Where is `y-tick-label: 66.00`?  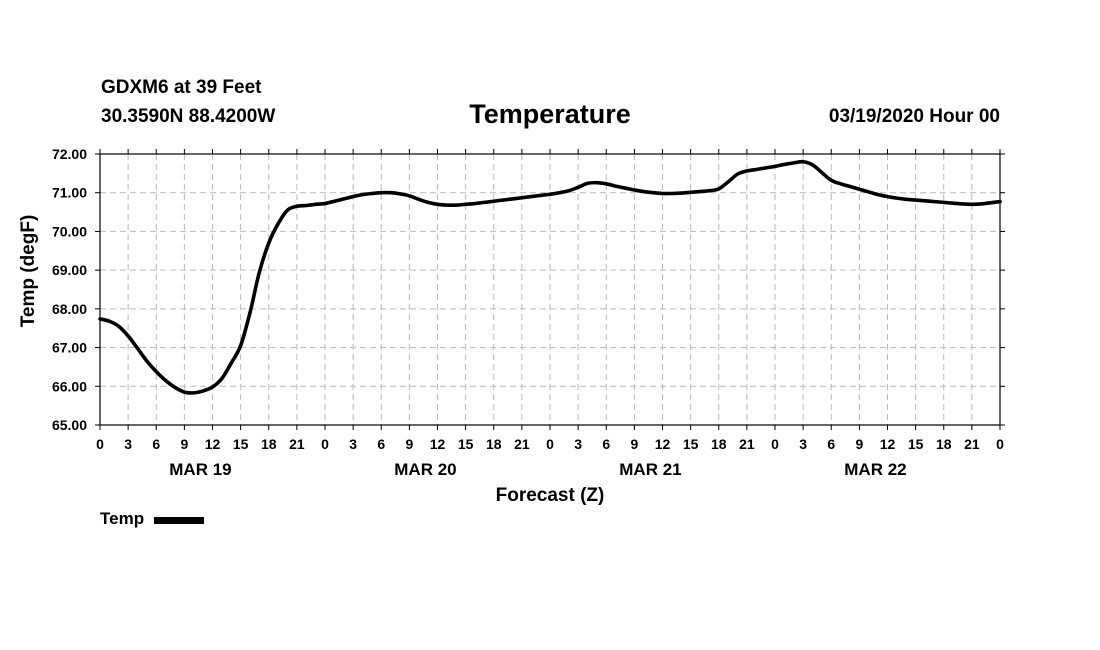
y-tick-label: 66.00 is located at coordinates (69, 386).